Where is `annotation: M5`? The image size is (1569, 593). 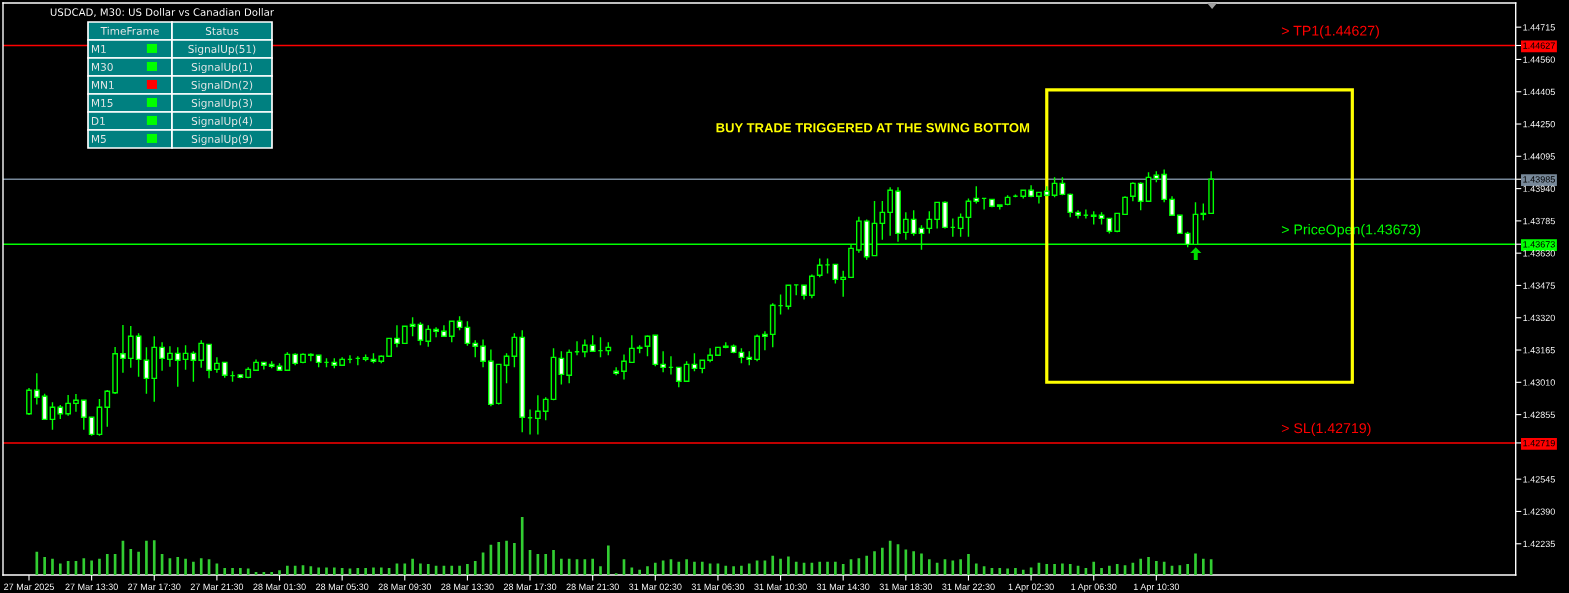 annotation: M5 is located at coordinates (98, 139).